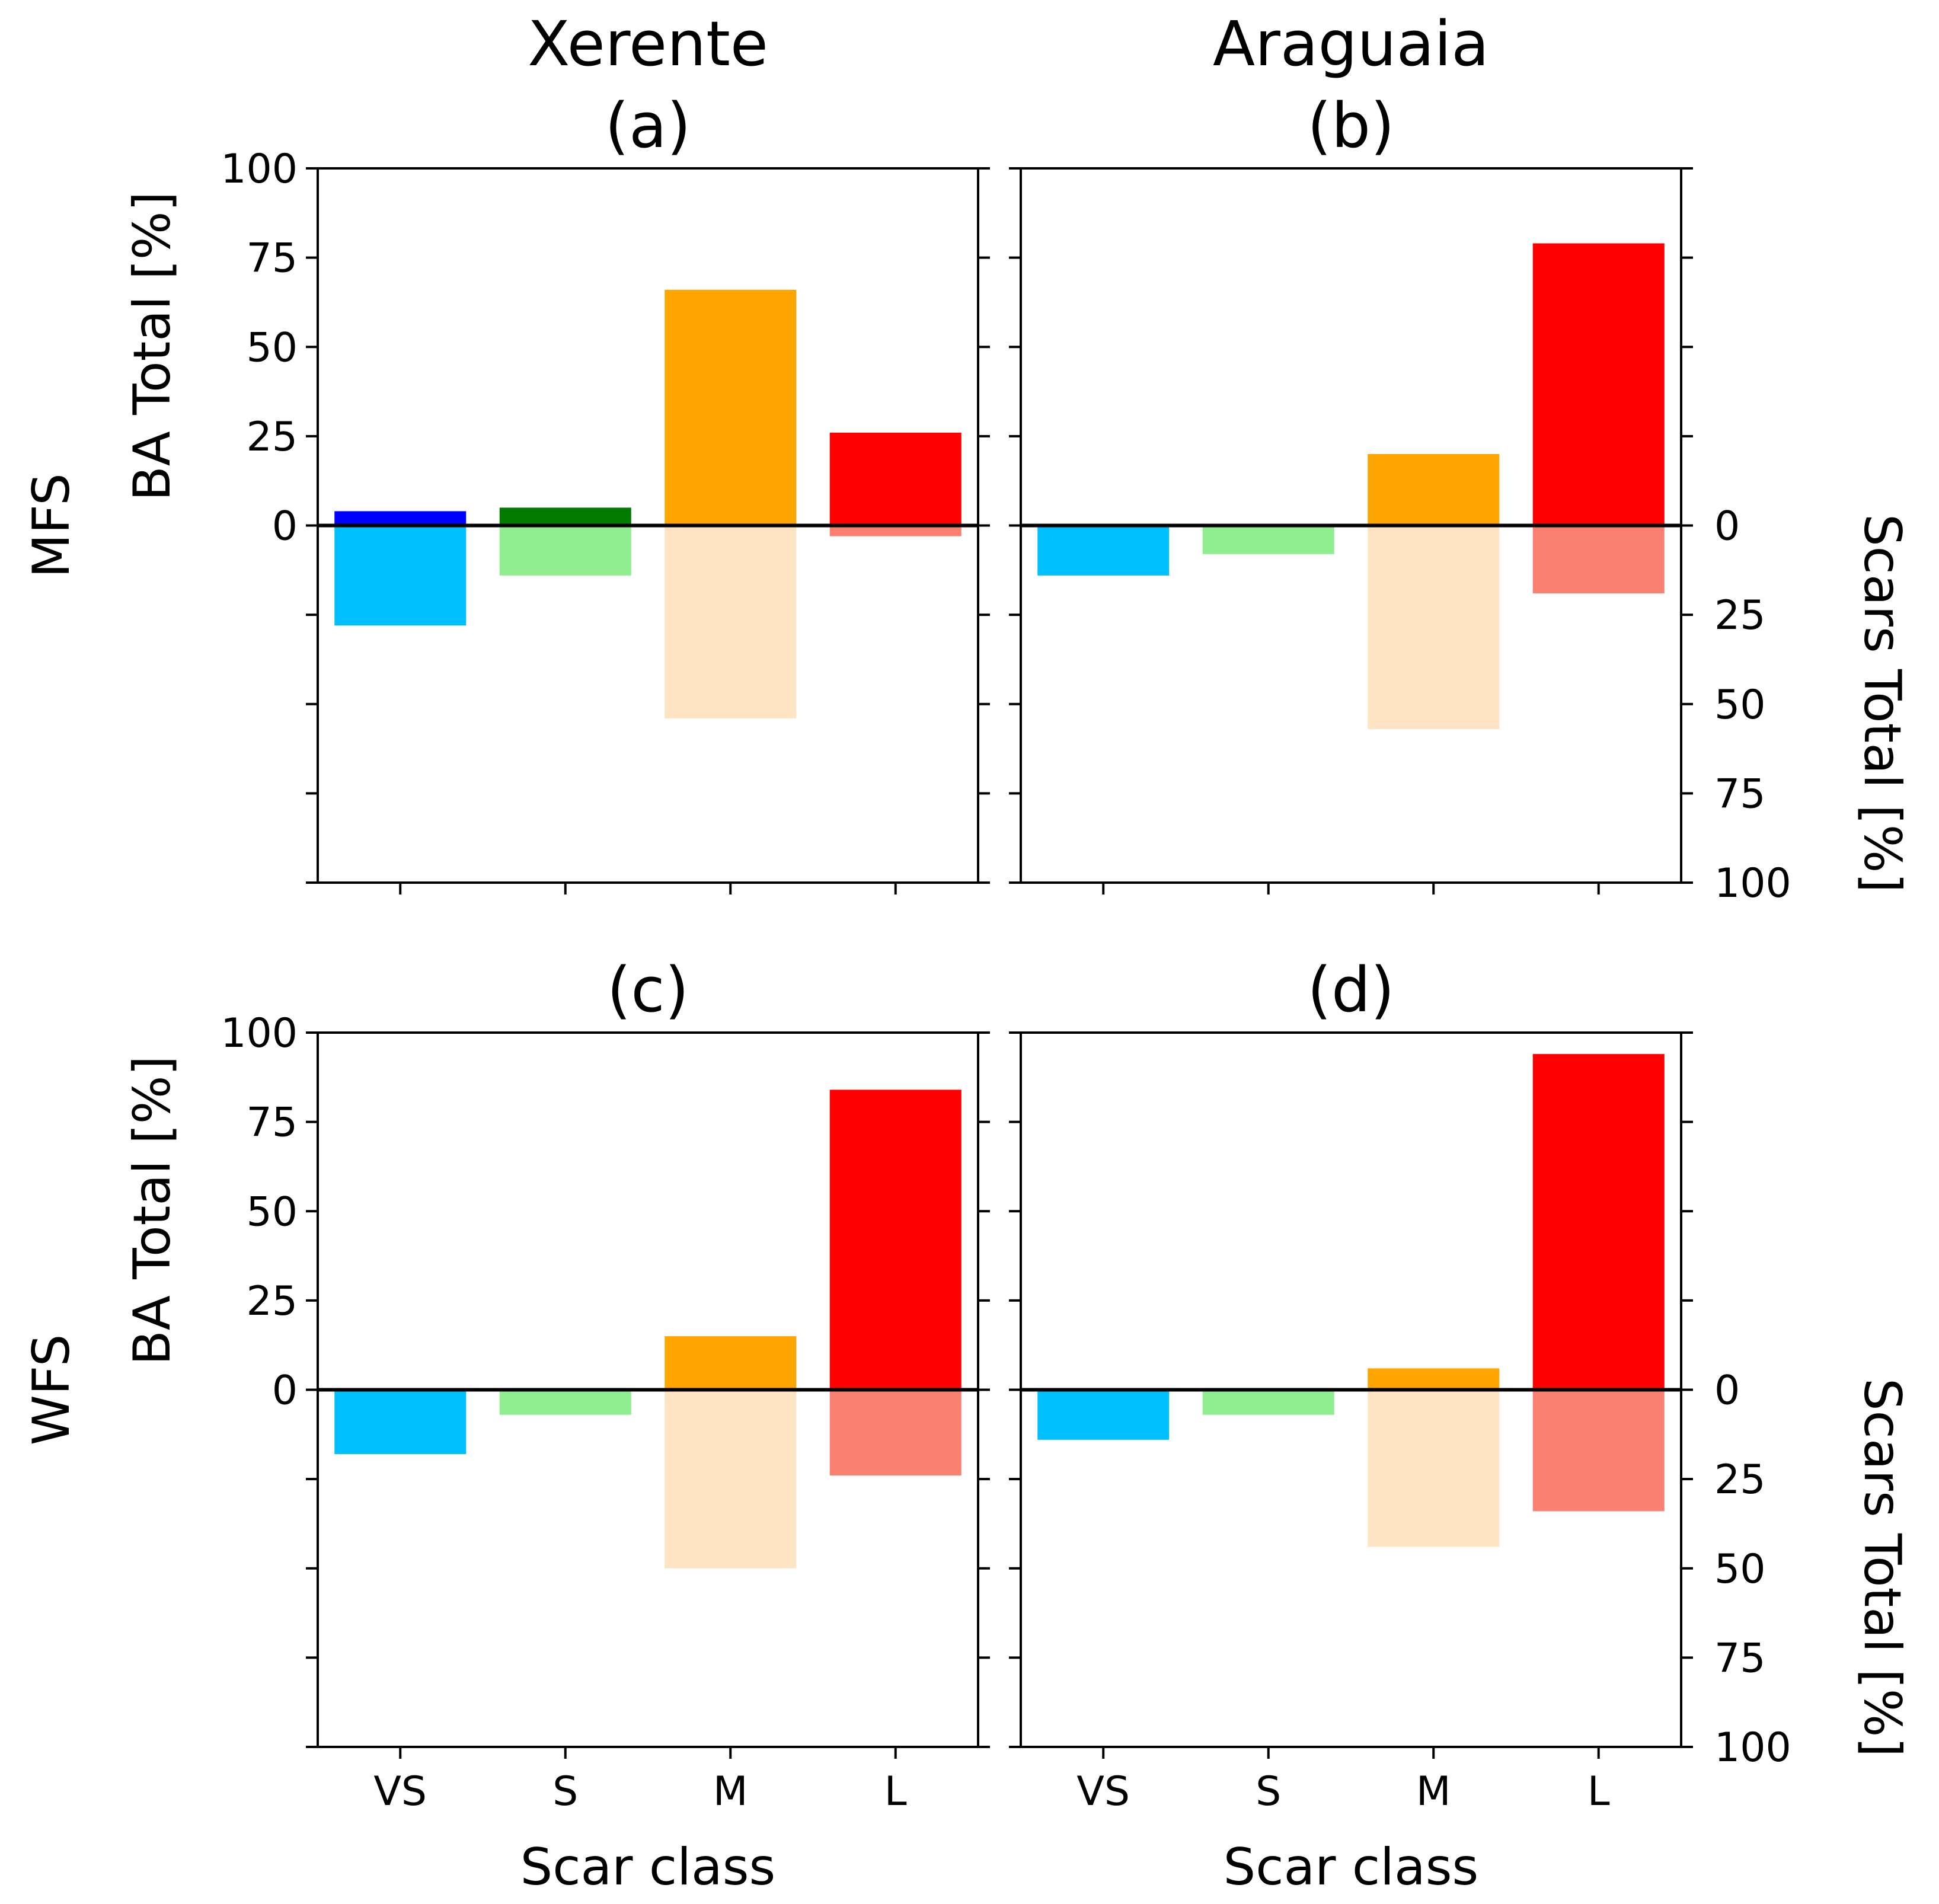 This screenshot has width=1939, height=1904. What do you see at coordinates (401, 518) in the screenshot?
I see `bar-ba-vs` at bounding box center [401, 518].